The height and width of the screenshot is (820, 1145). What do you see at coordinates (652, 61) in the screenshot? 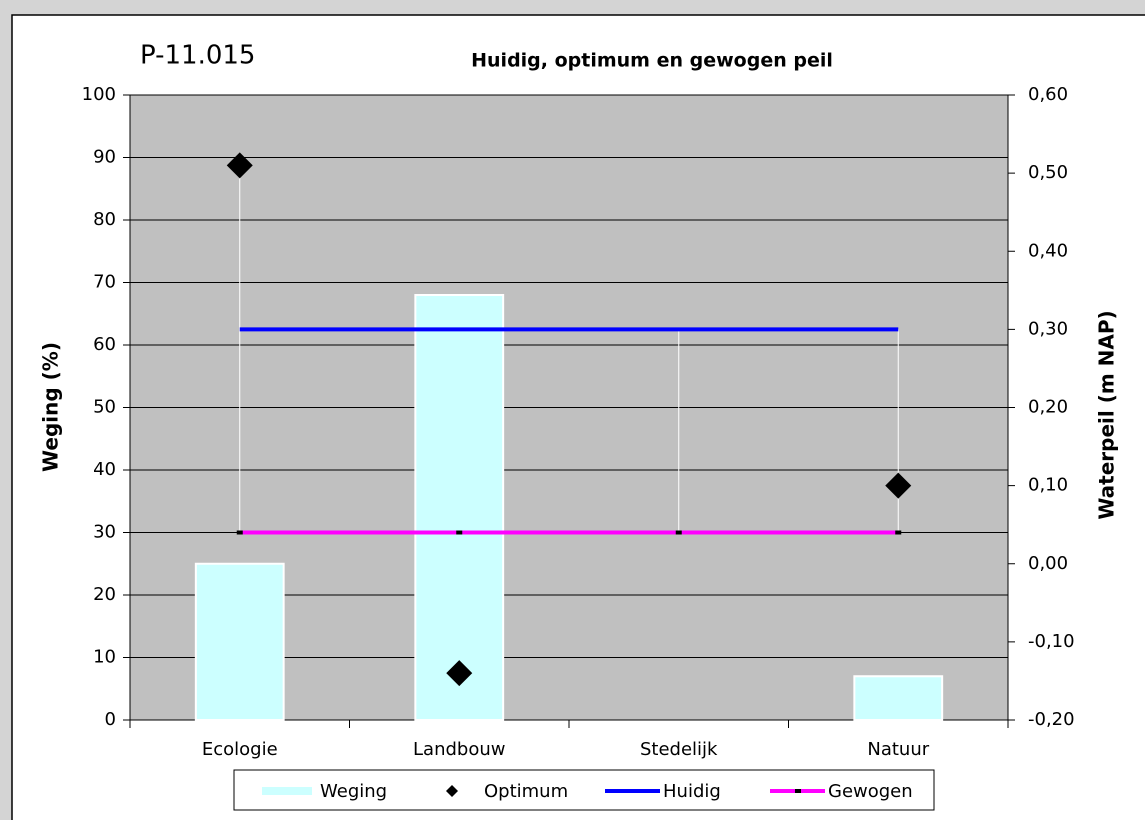
I see `chart-title: Huidig, optimum en gewogen peil` at bounding box center [652, 61].